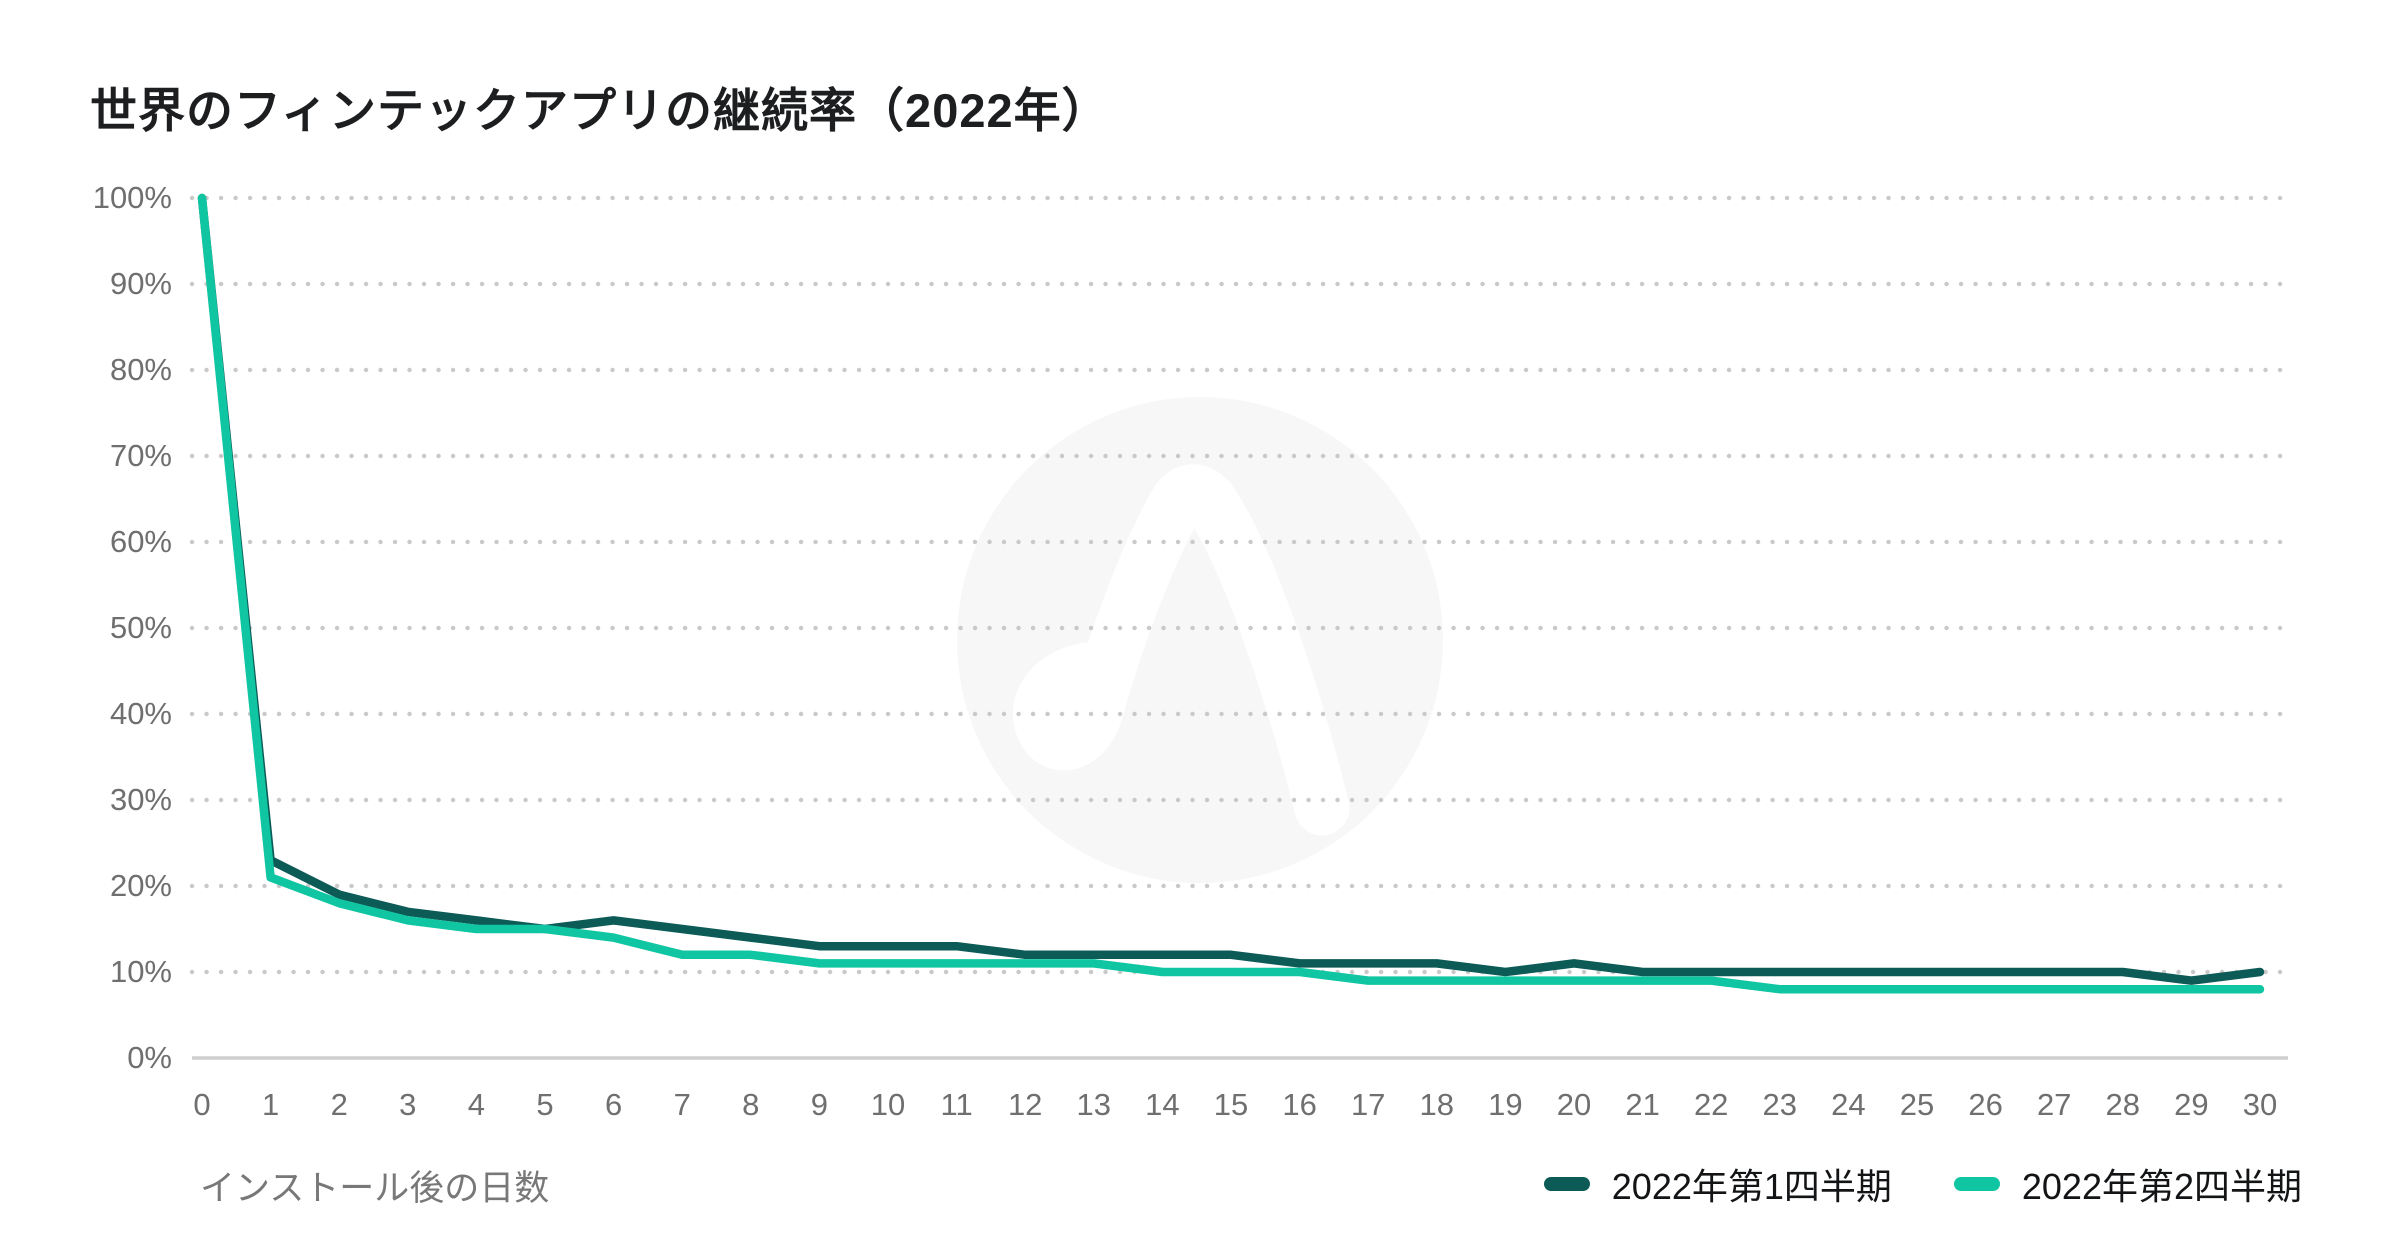  Describe the element at coordinates (1985, 1104) in the screenshot. I see `x-tick-label: 26` at that location.